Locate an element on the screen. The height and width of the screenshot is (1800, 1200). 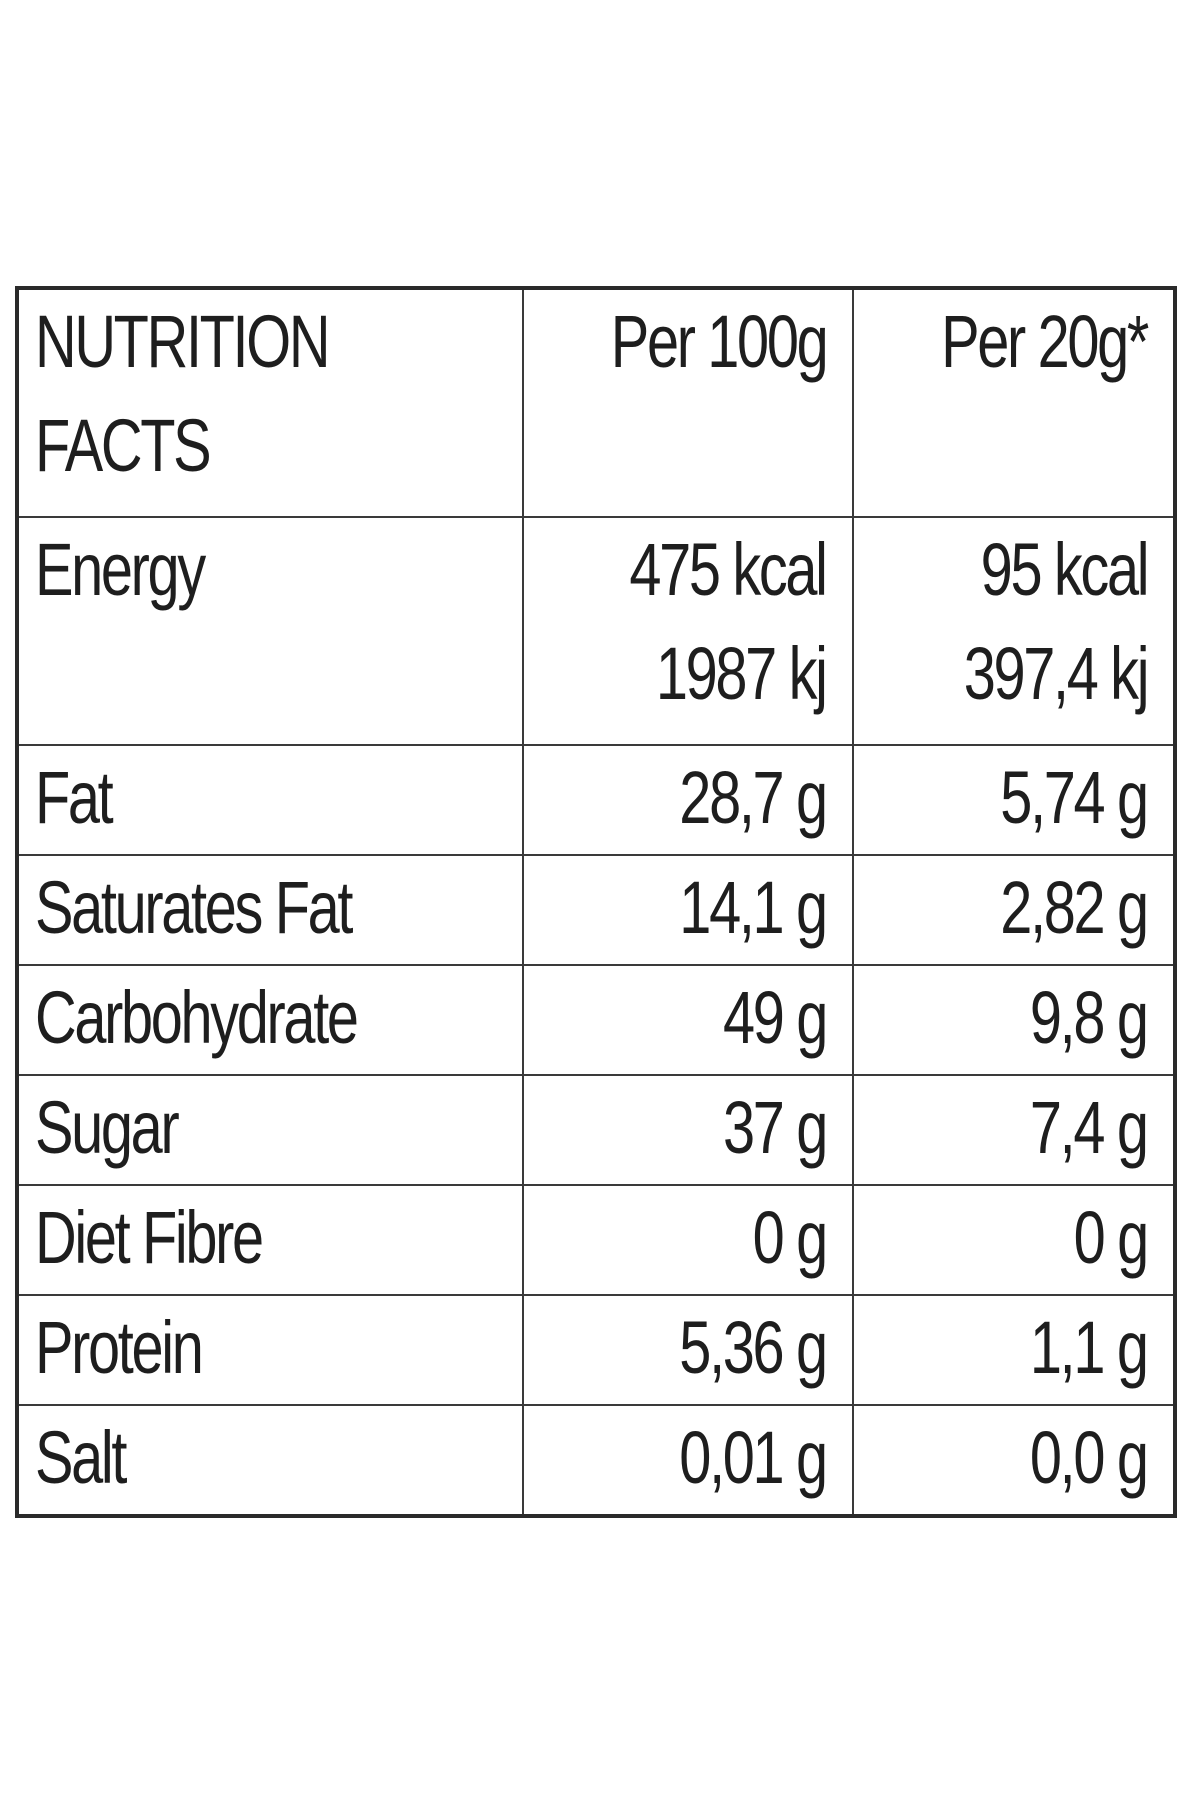
header-per-100g: Per 100g is located at coordinates (688, 402).